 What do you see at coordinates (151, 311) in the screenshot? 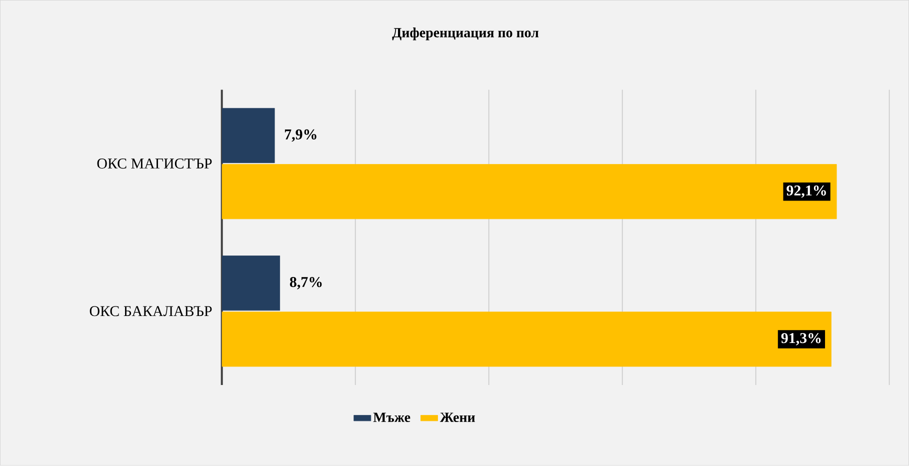
I see `y-tick-label: ОКС БАКАЛАВЪР` at bounding box center [151, 311].